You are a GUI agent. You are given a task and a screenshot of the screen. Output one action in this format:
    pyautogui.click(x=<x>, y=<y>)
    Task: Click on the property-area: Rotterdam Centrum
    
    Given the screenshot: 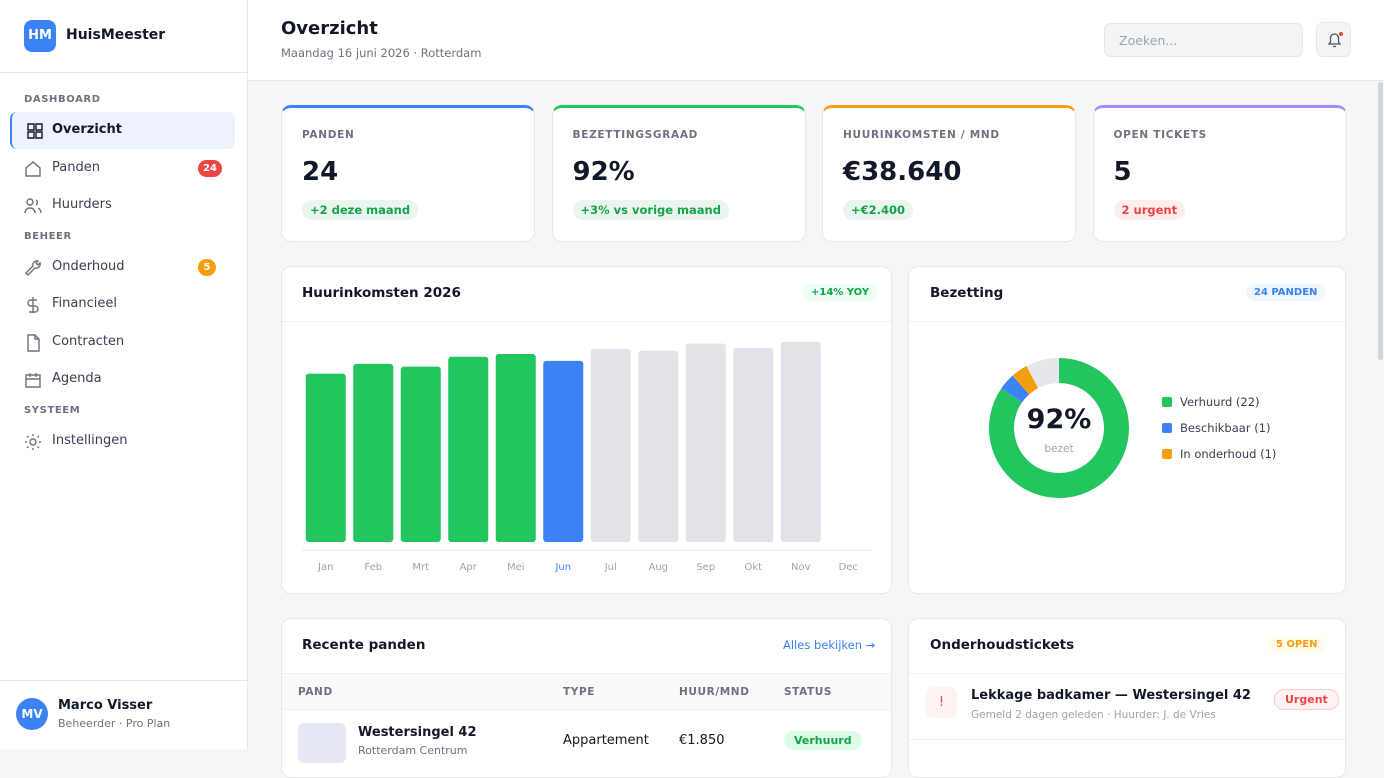 What is the action you would take?
    pyautogui.click(x=413, y=750)
    